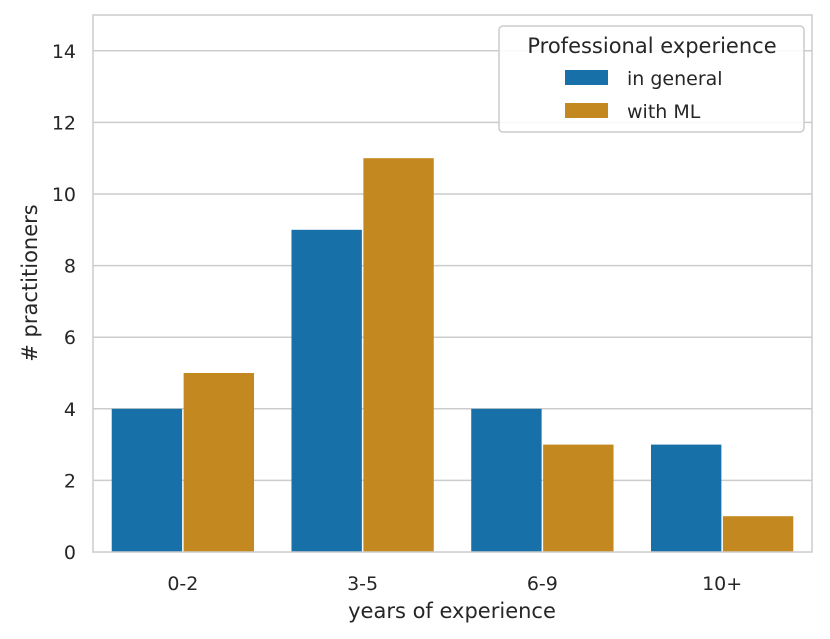 This screenshot has width=830, height=639. What do you see at coordinates (664, 112) in the screenshot?
I see `legend-label-with-ml: with ML` at bounding box center [664, 112].